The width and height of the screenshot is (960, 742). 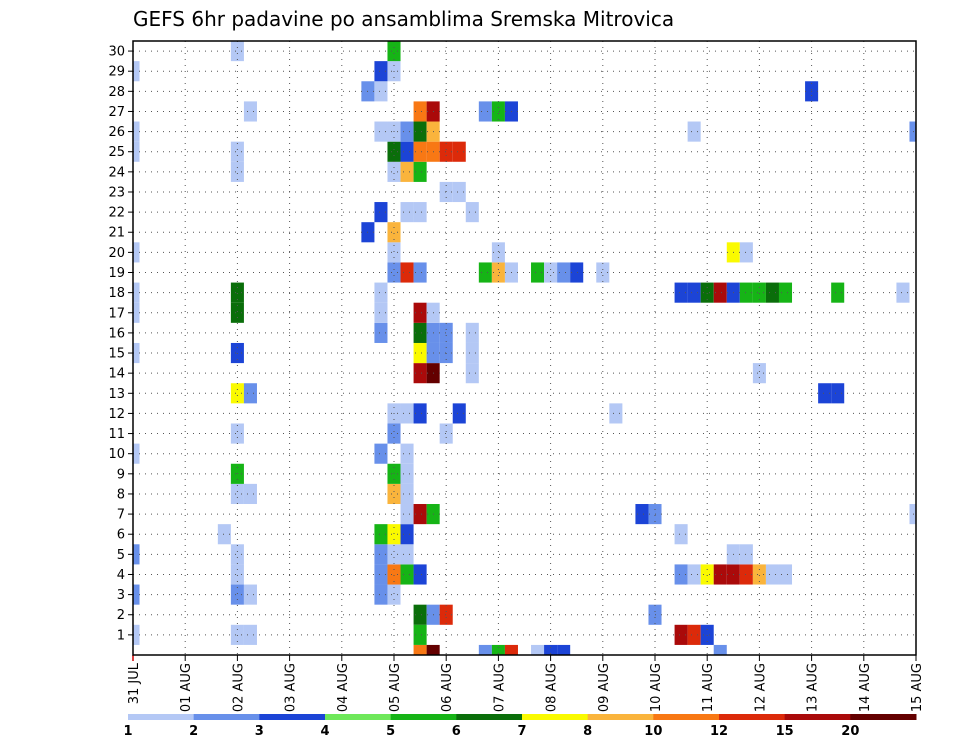 I want to click on y-tick-label: 19, so click(x=116, y=273).